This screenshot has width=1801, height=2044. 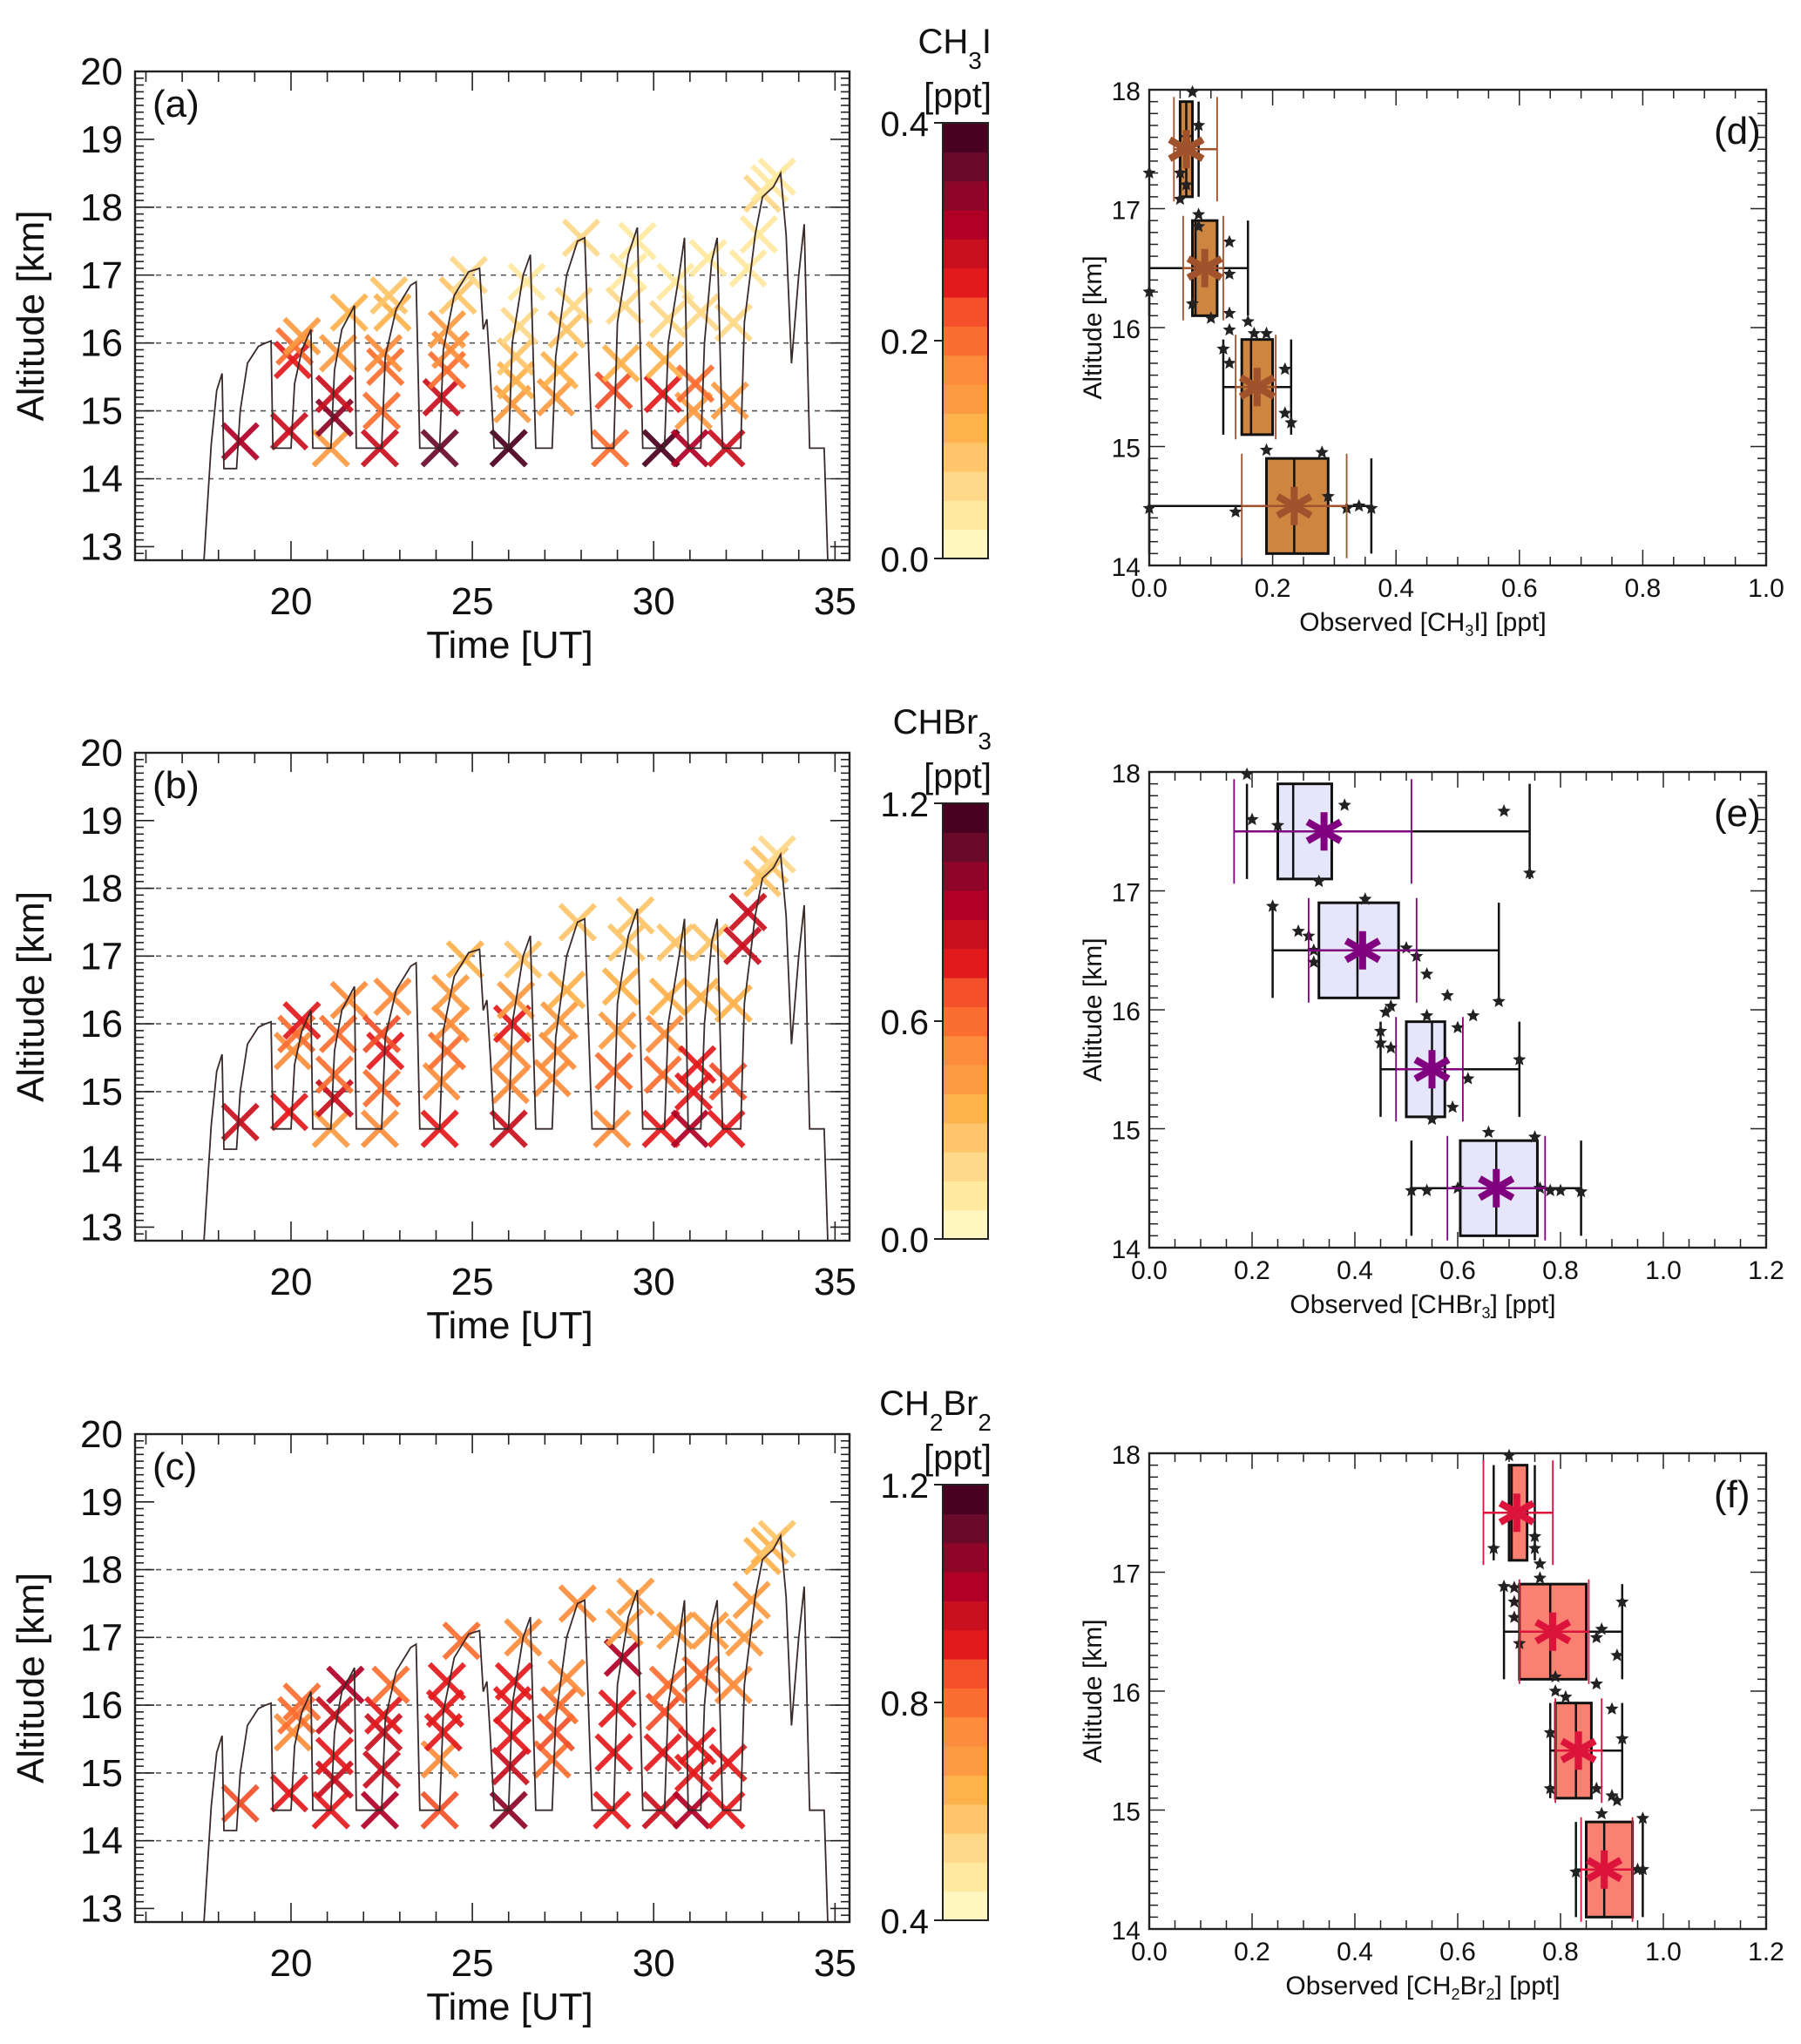 I want to click on x-tick-label: 0.0, so click(x=1149, y=1952).